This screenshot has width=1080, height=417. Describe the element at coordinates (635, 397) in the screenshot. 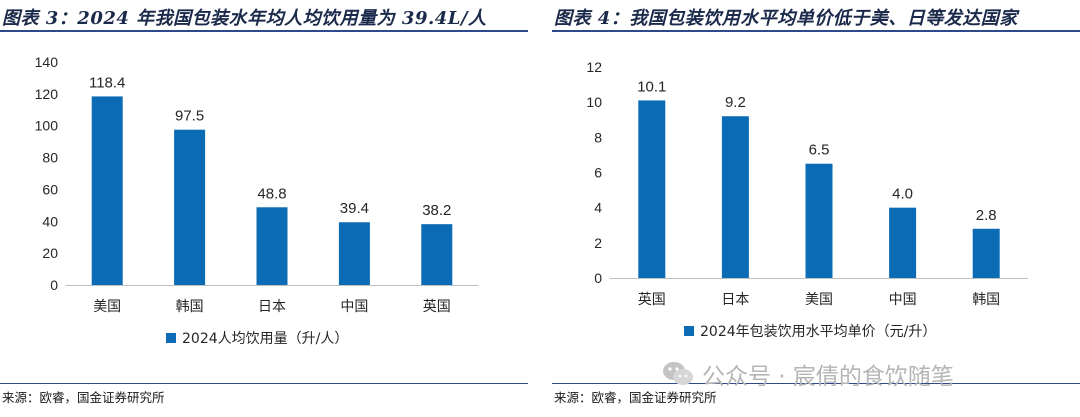

I see `right-source-note: 来源：欧睿，国金证券研究所` at that location.